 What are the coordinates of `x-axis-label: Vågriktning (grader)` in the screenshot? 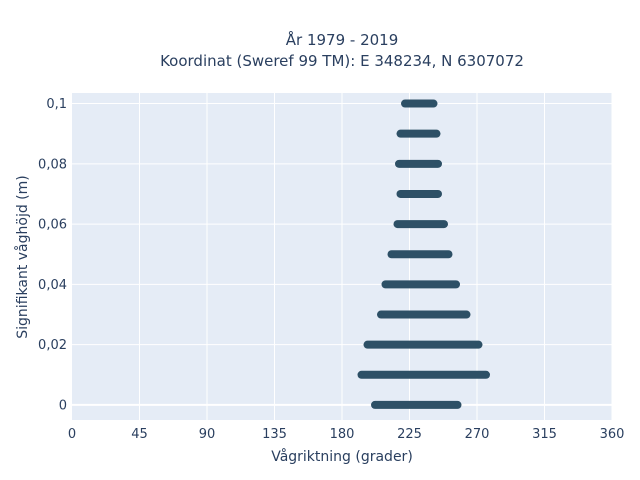 It's located at (342, 456).